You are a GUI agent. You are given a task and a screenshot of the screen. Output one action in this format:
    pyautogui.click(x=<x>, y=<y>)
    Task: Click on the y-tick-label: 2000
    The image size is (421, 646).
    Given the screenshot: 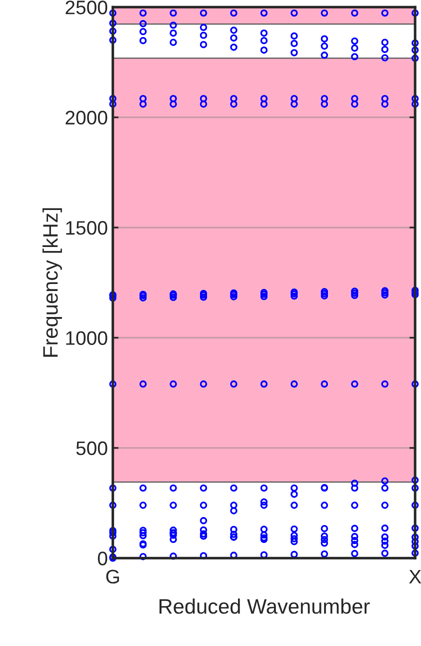 What is the action you would take?
    pyautogui.click(x=87, y=117)
    